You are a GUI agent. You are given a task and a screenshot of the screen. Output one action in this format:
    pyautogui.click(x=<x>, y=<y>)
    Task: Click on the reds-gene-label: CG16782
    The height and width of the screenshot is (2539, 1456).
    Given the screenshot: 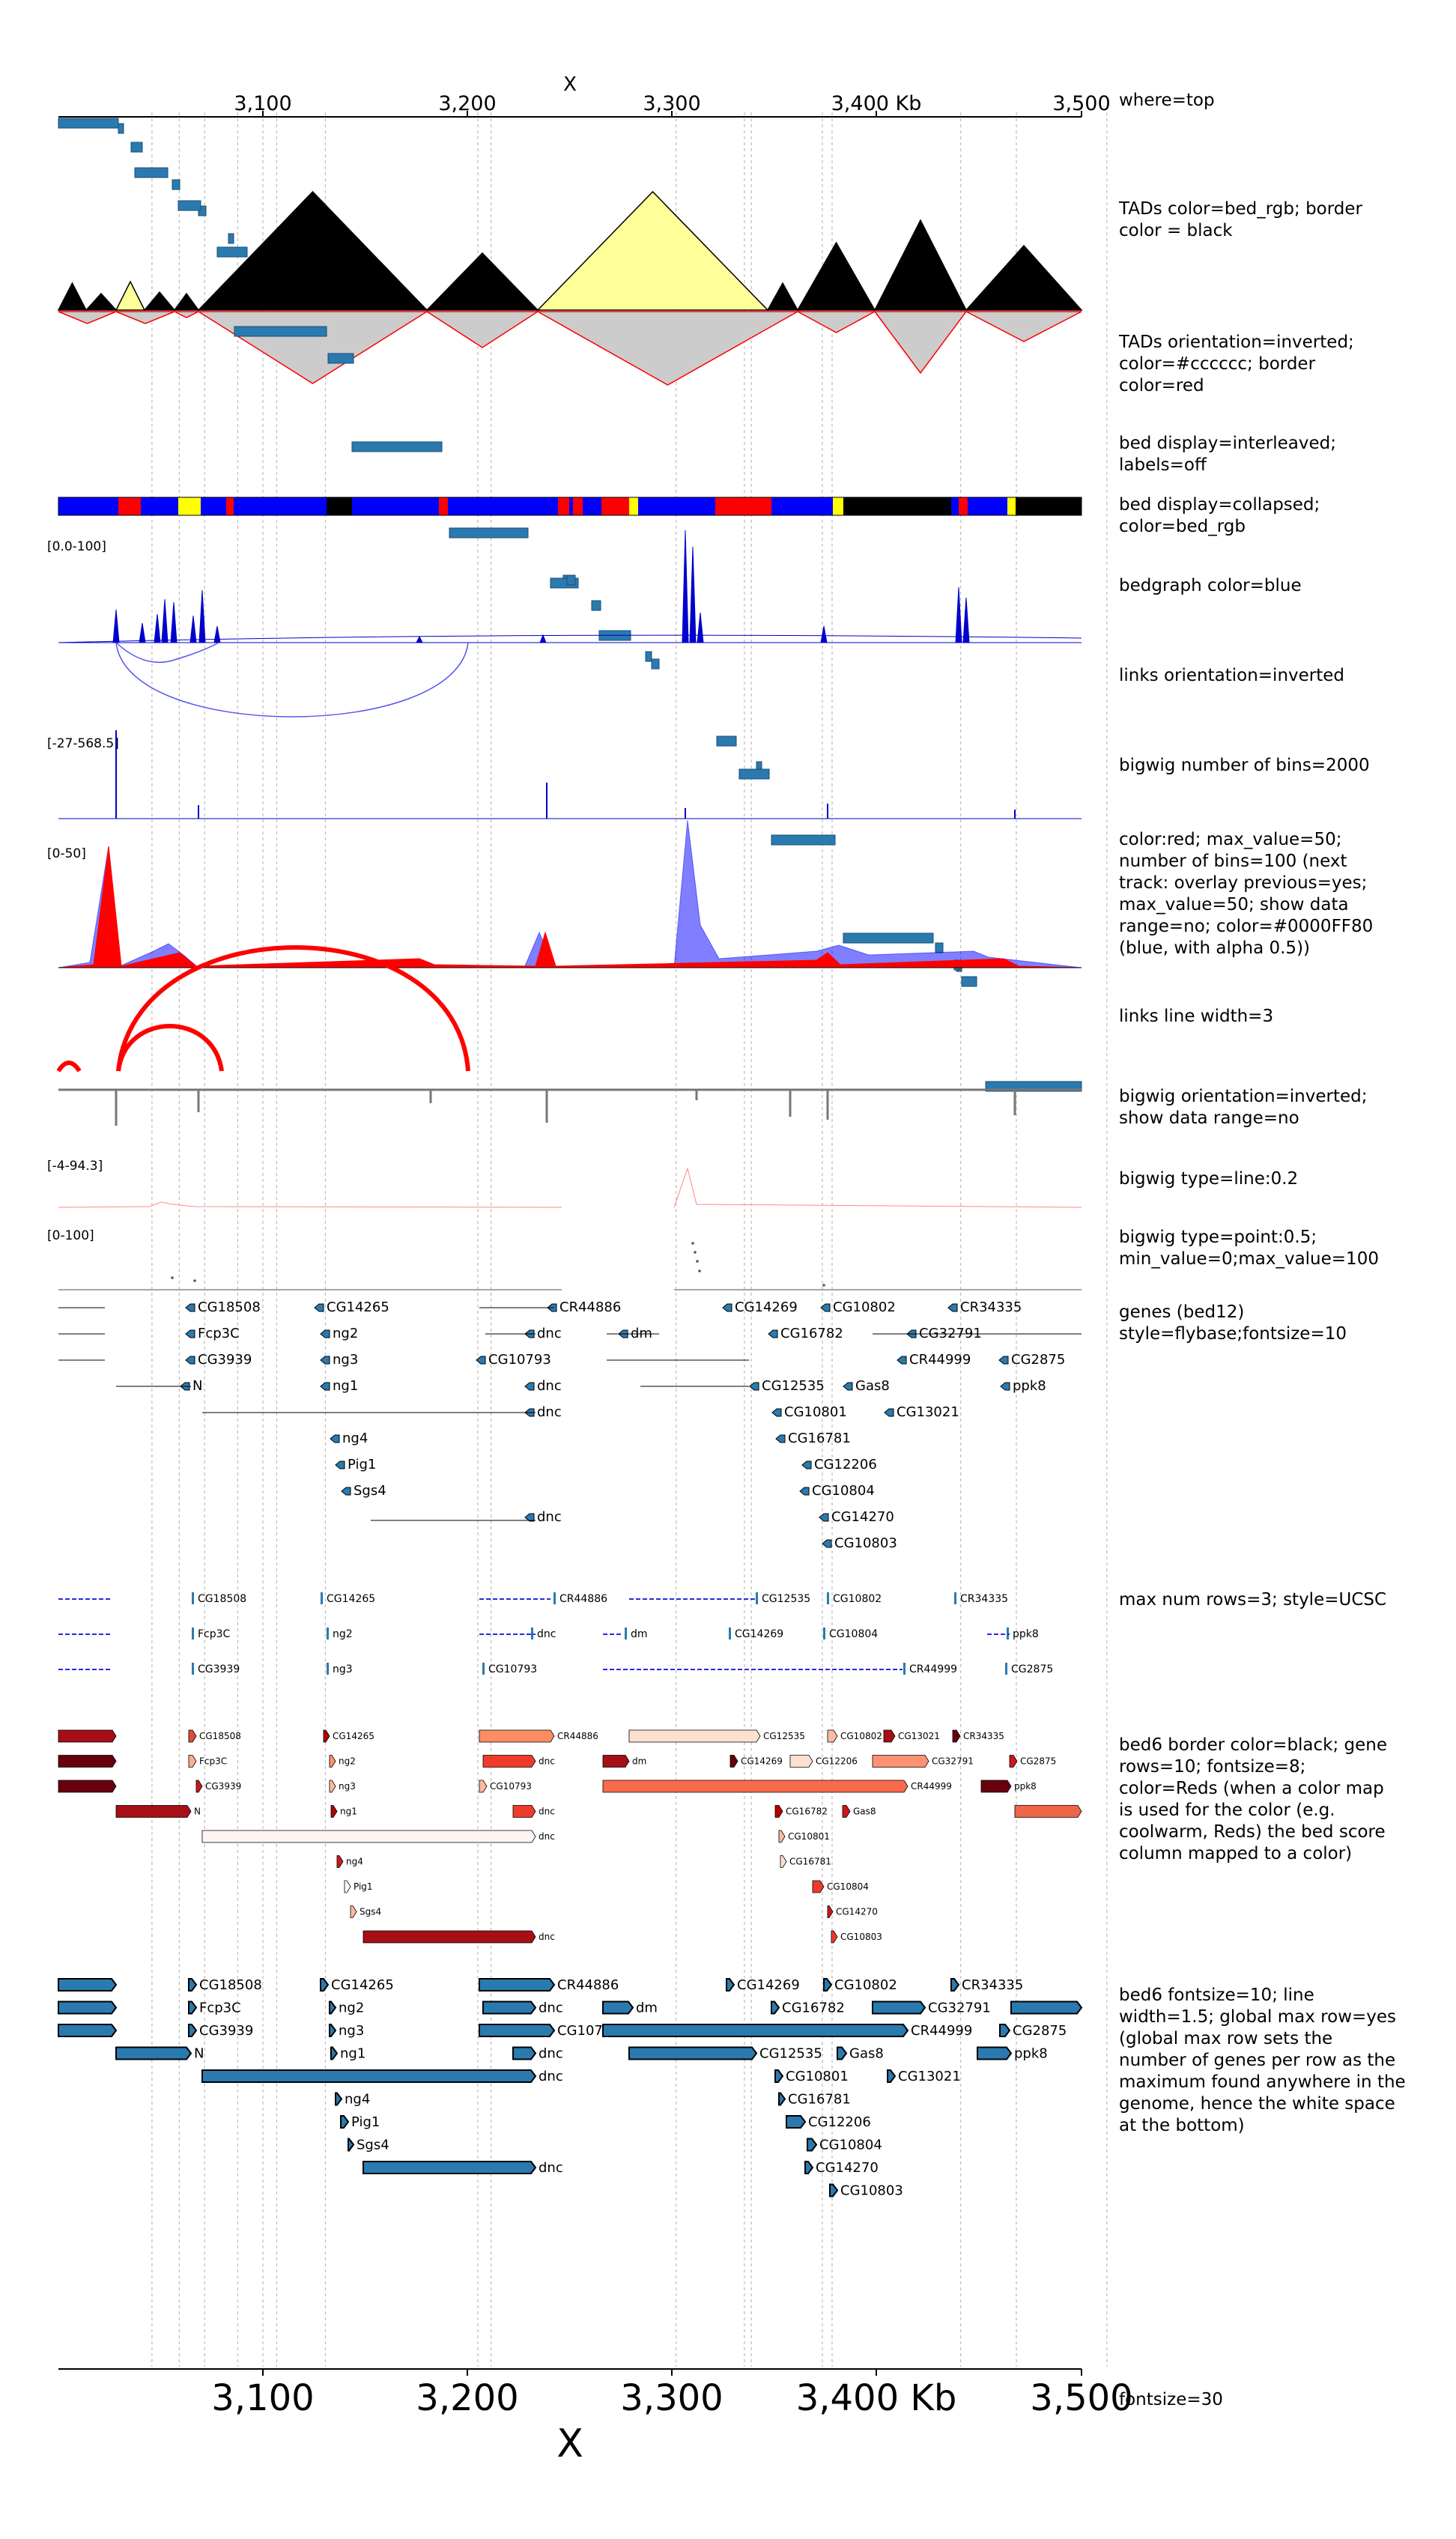 What is the action you would take?
    pyautogui.click(x=807, y=1812)
    